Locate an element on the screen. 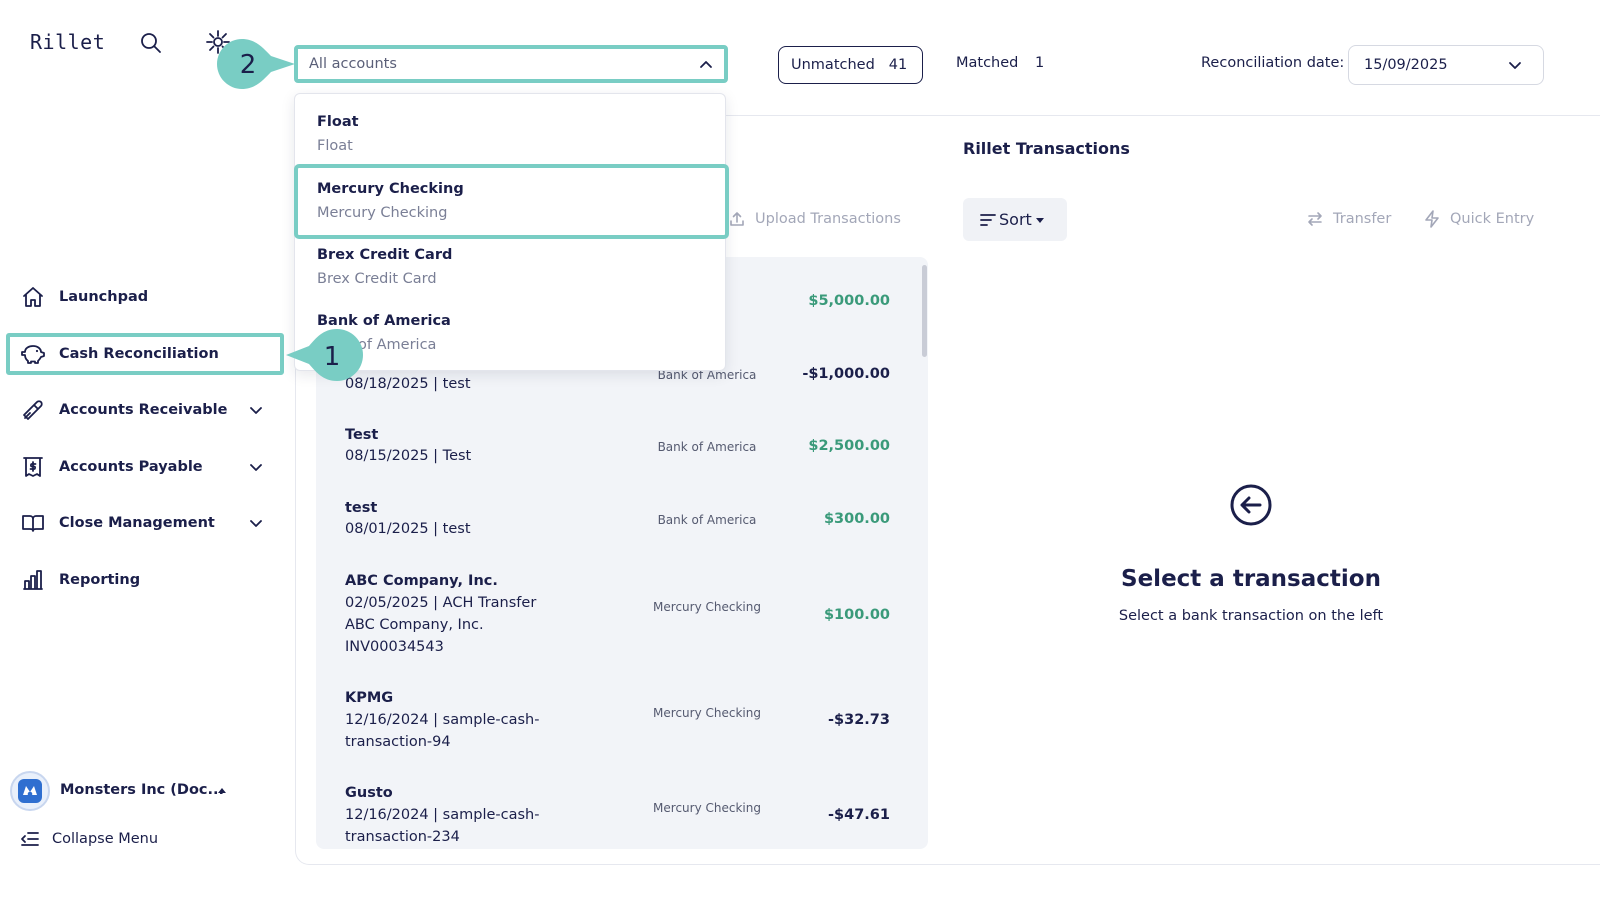  reconciliation-date-value: 15/09/2025 is located at coordinates (1406, 65).